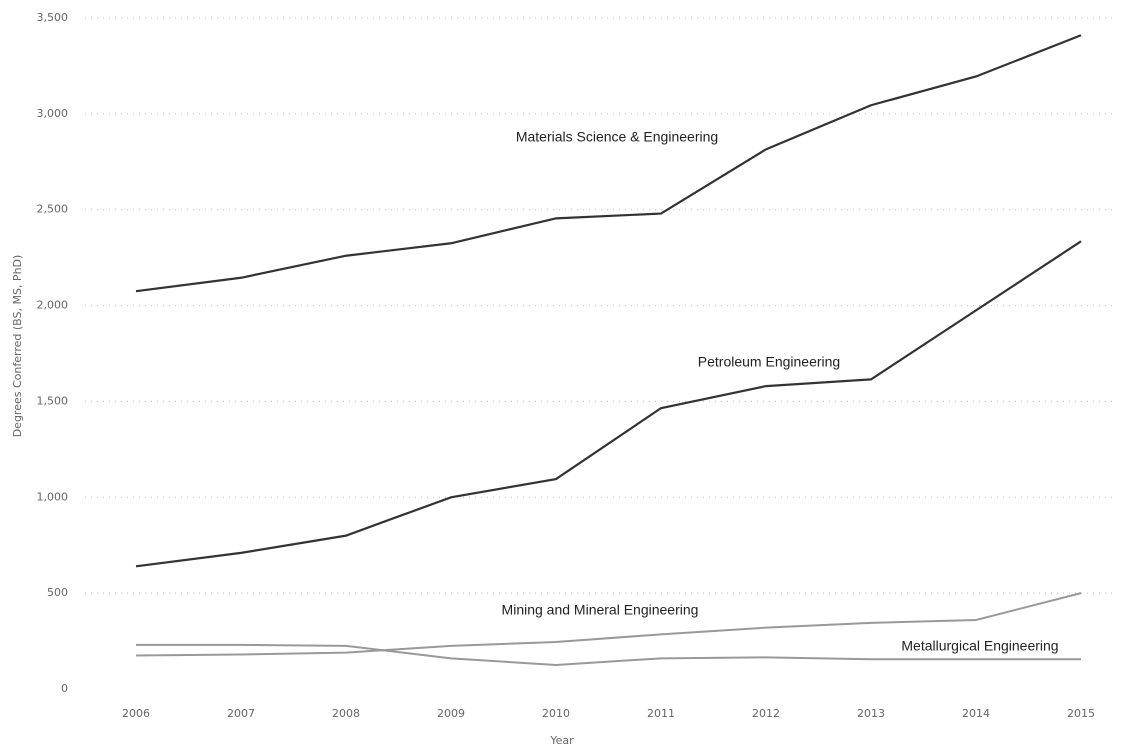 Image resolution: width=1124 pixels, height=750 pixels. Describe the element at coordinates (241, 713) in the screenshot. I see `x-tick-label: 2007` at that location.